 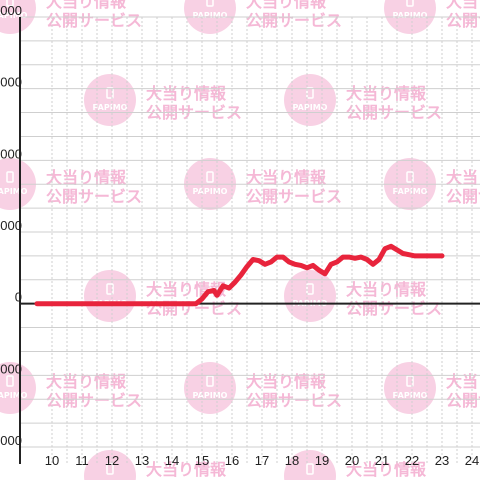 I want to click on y-tick-label: 6,000, so click(x=11, y=153).